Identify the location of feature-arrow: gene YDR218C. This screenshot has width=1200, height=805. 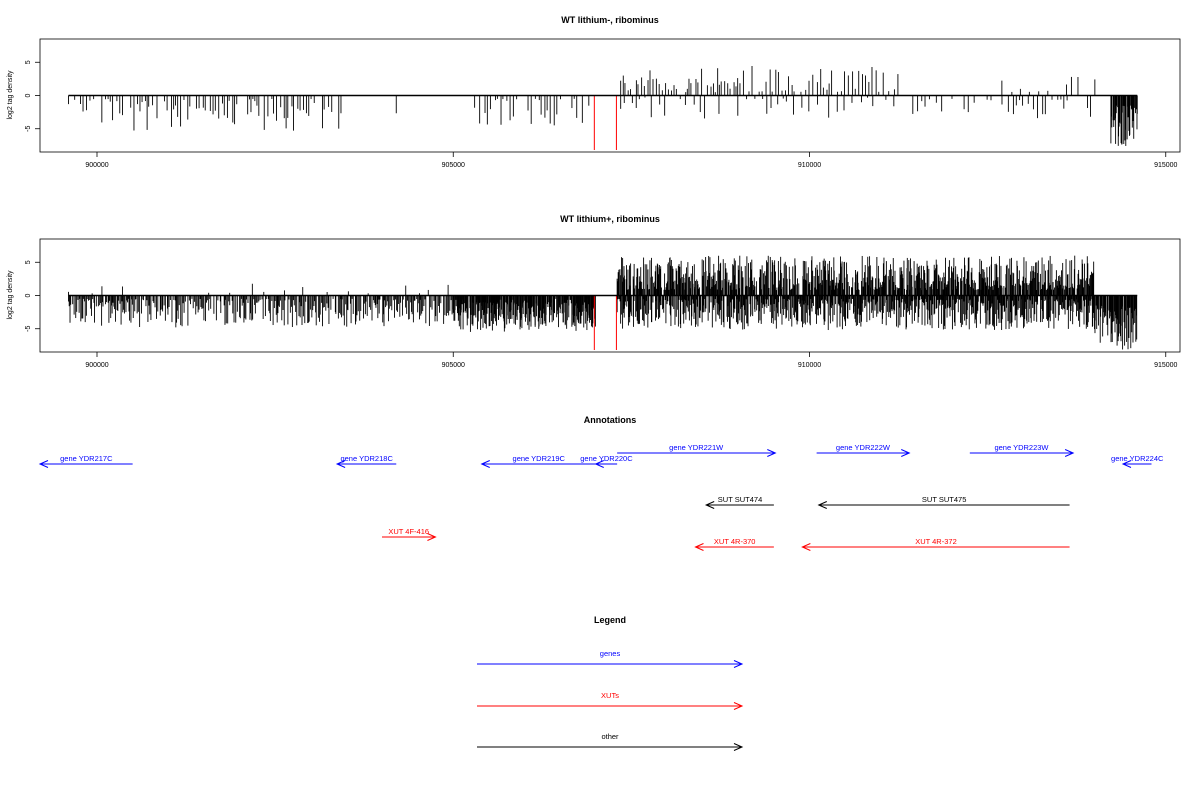
(366, 461).